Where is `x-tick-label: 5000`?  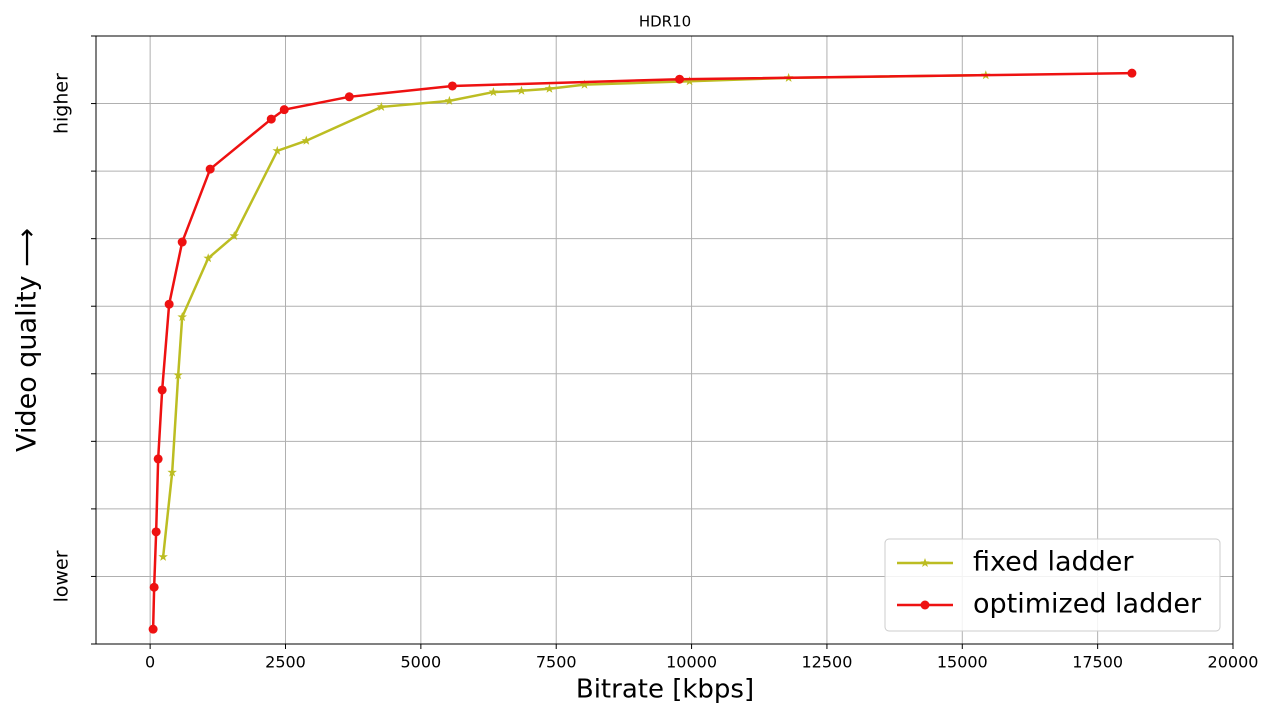 x-tick-label: 5000 is located at coordinates (420, 662).